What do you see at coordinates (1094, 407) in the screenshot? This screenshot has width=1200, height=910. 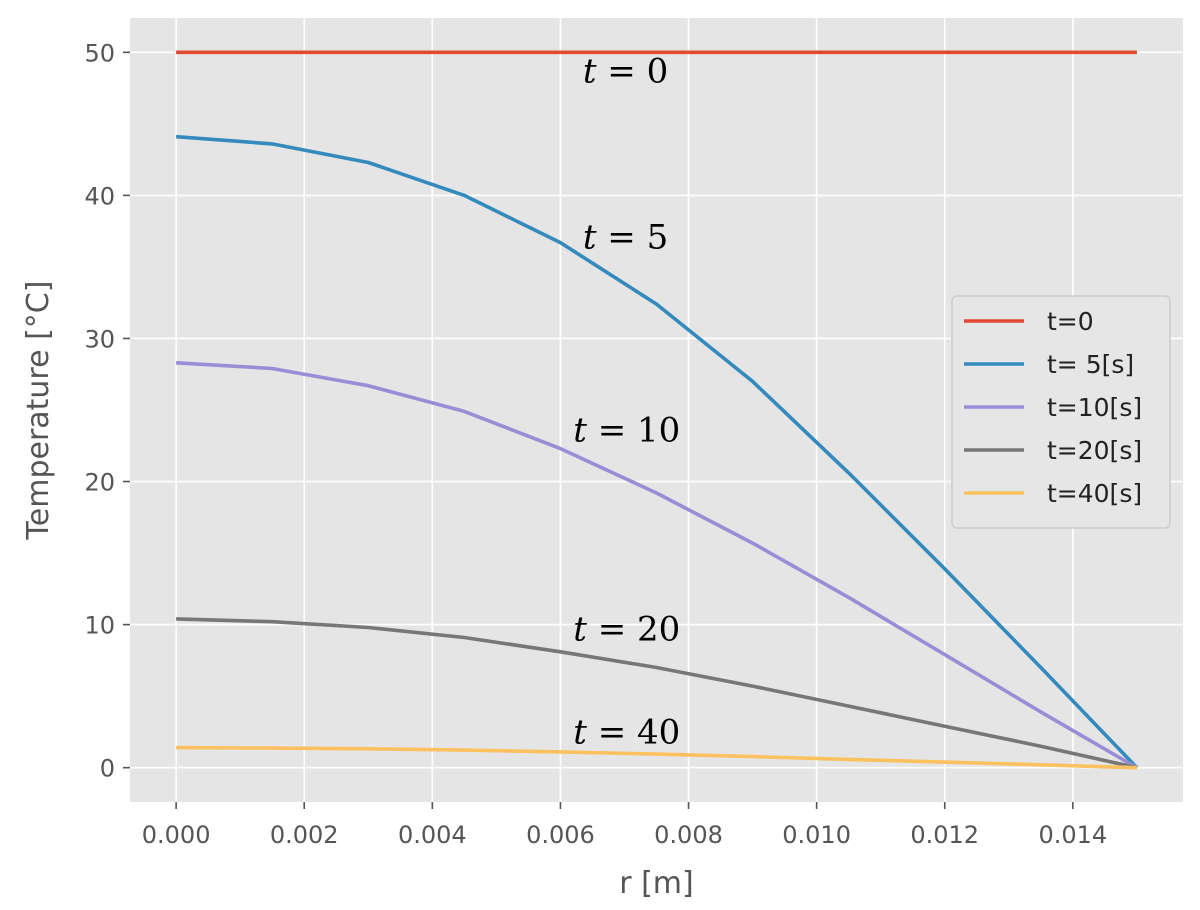 I see `legend-entry: t=10[s]` at bounding box center [1094, 407].